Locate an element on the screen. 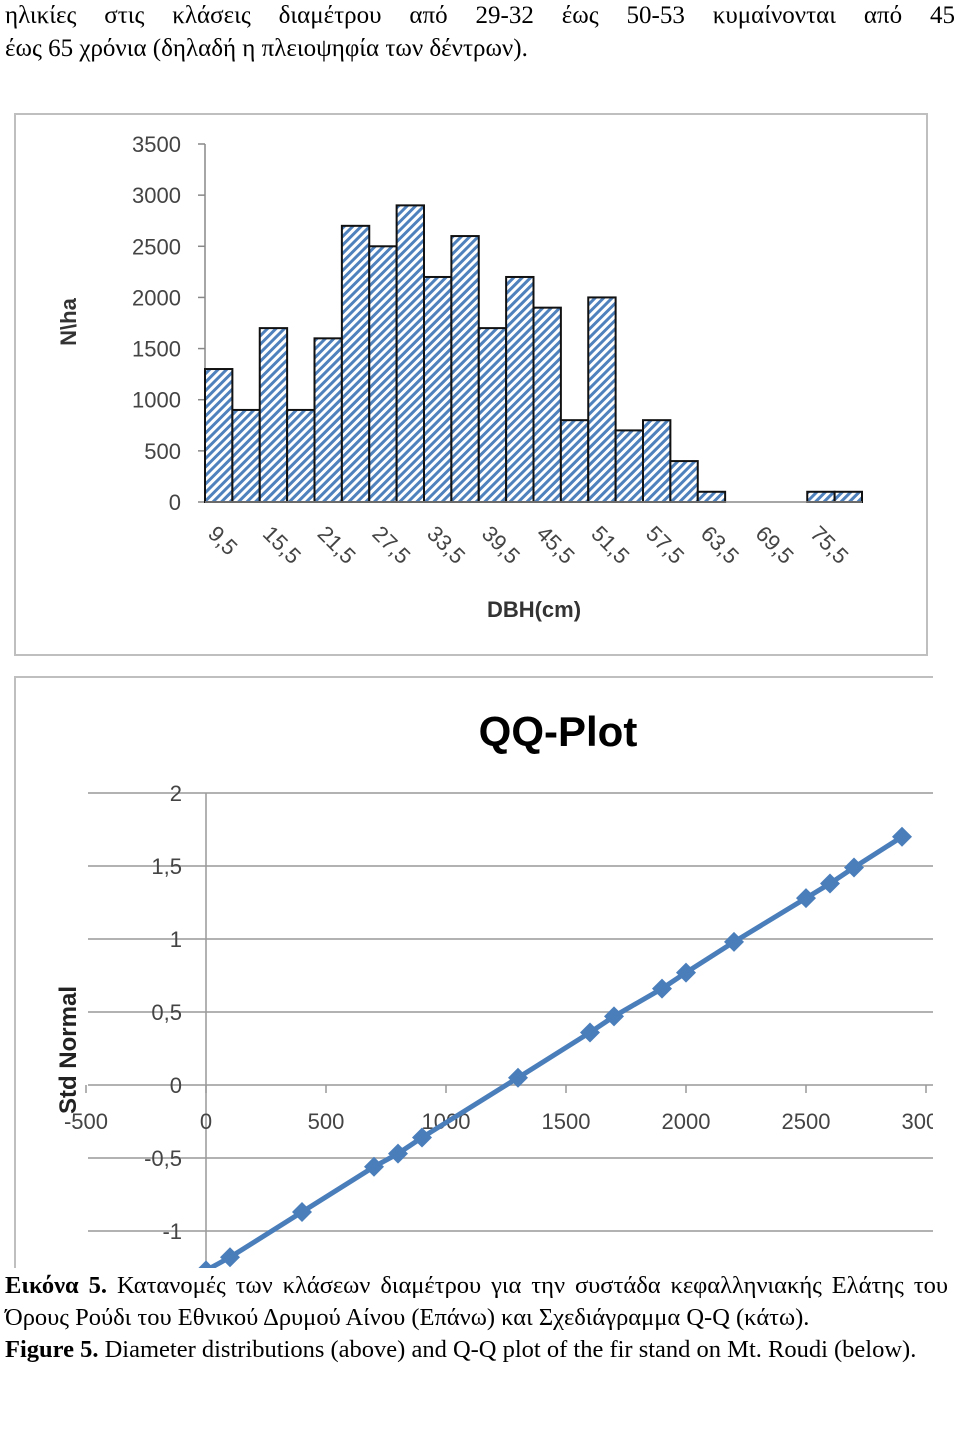  x-tick-label: 15,5 is located at coordinates (282, 545).